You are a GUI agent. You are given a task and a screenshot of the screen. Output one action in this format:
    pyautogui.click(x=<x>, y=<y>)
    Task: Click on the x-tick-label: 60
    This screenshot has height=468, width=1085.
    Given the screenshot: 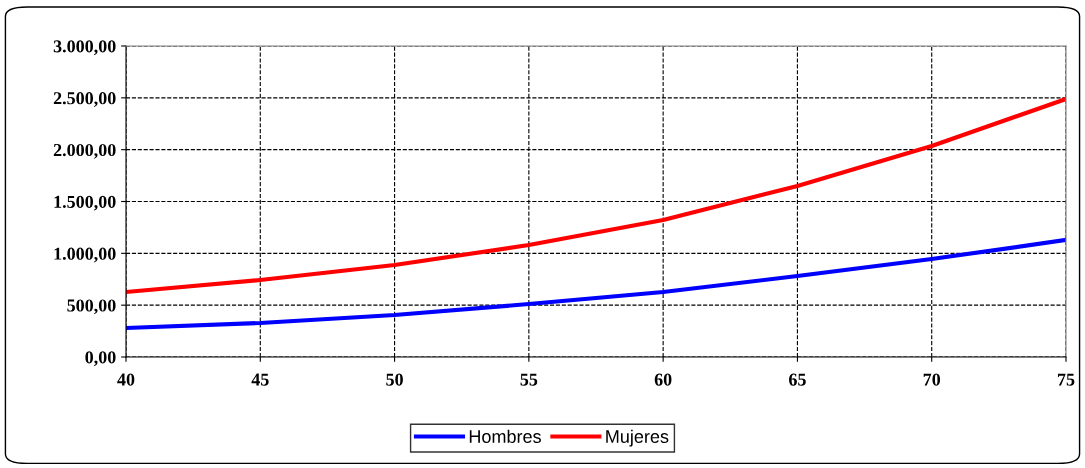 What is the action you would take?
    pyautogui.click(x=663, y=379)
    